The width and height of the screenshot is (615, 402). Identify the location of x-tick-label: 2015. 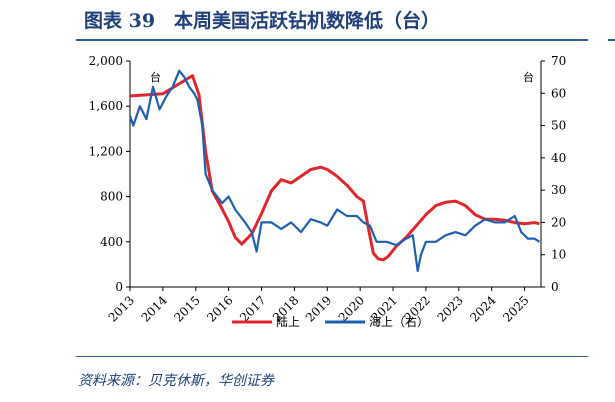
(186, 308).